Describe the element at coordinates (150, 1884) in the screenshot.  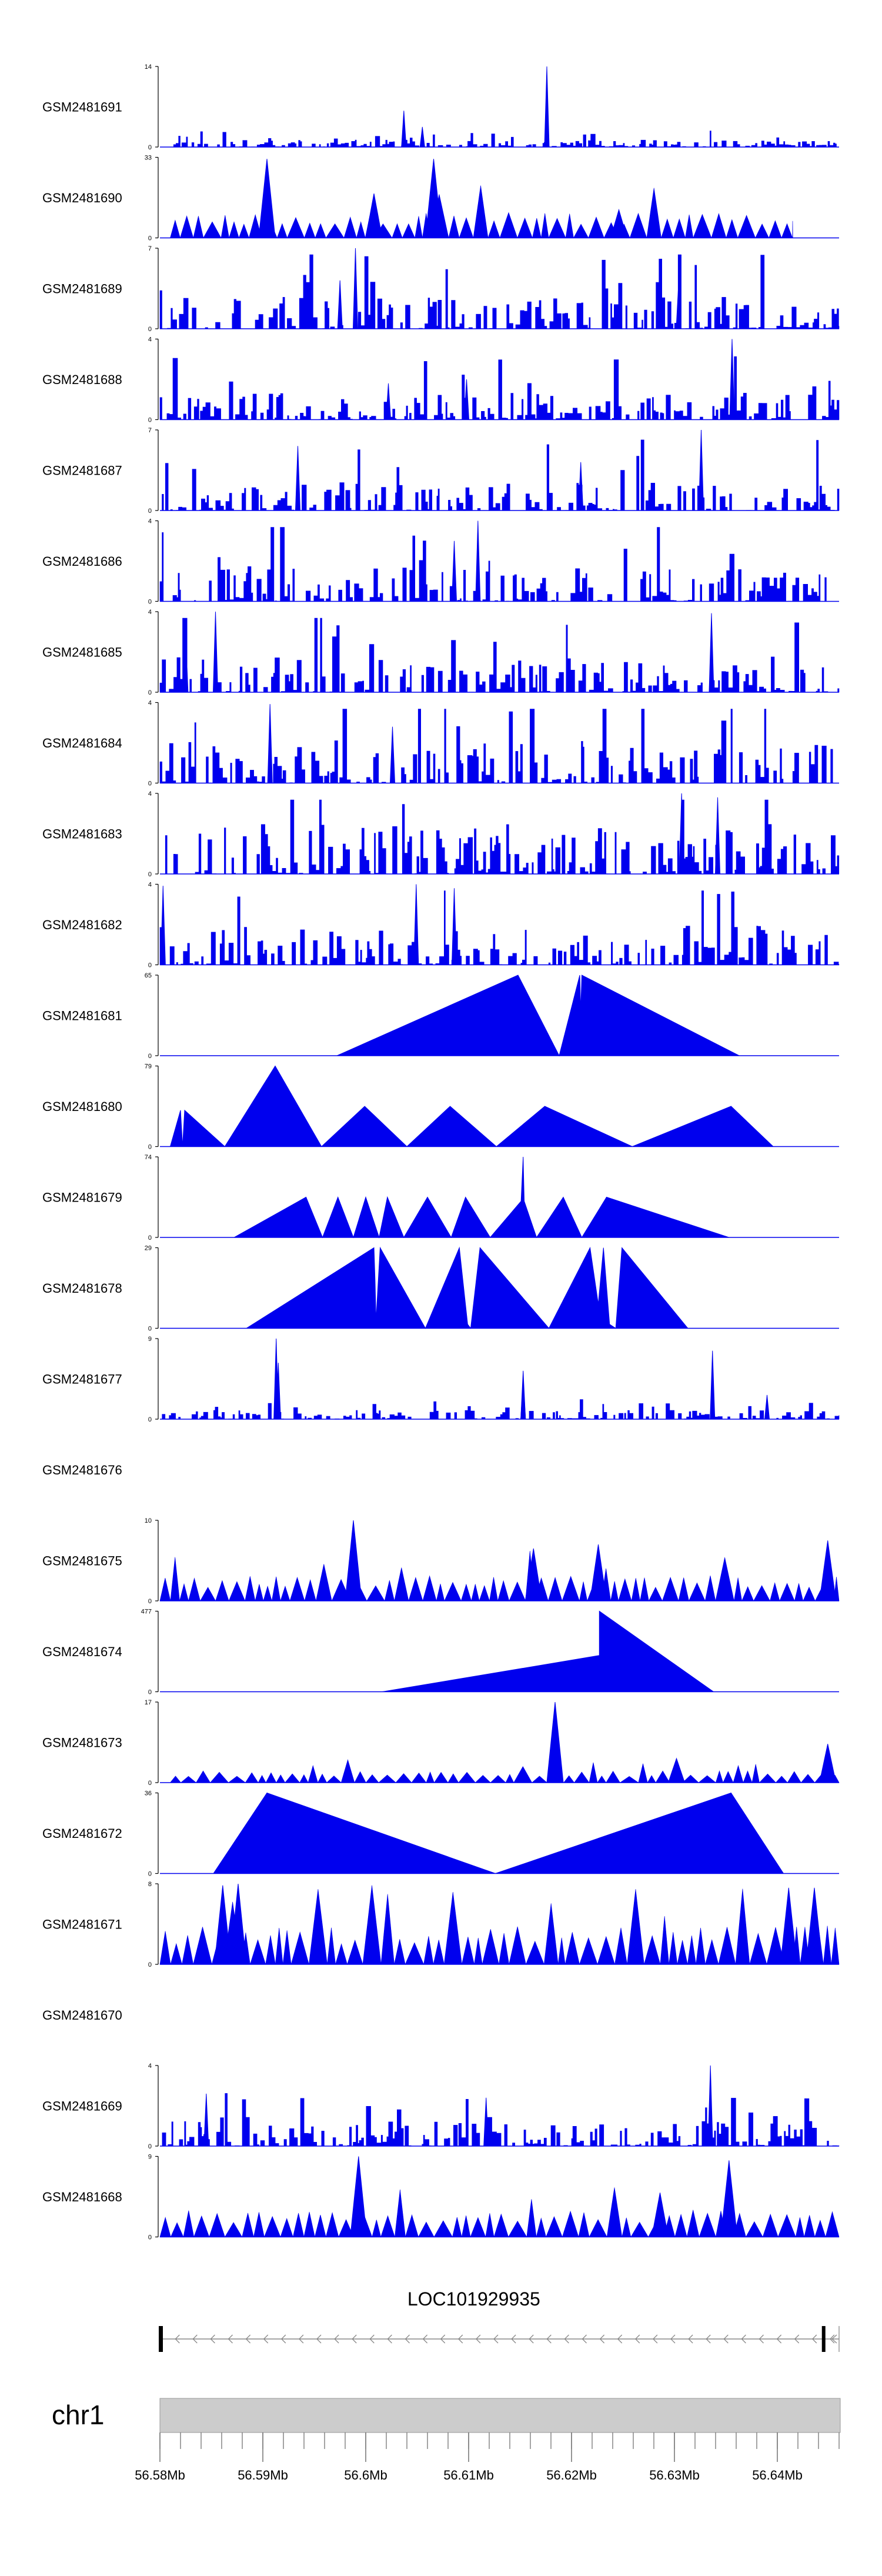
I see `y-tick-max-label: 8` at that location.